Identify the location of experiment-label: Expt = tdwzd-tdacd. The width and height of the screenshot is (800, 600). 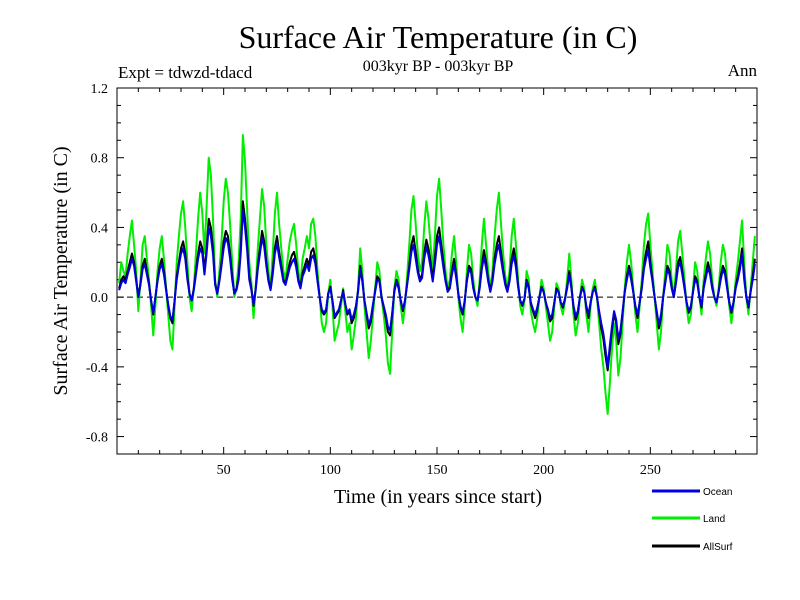
(185, 72).